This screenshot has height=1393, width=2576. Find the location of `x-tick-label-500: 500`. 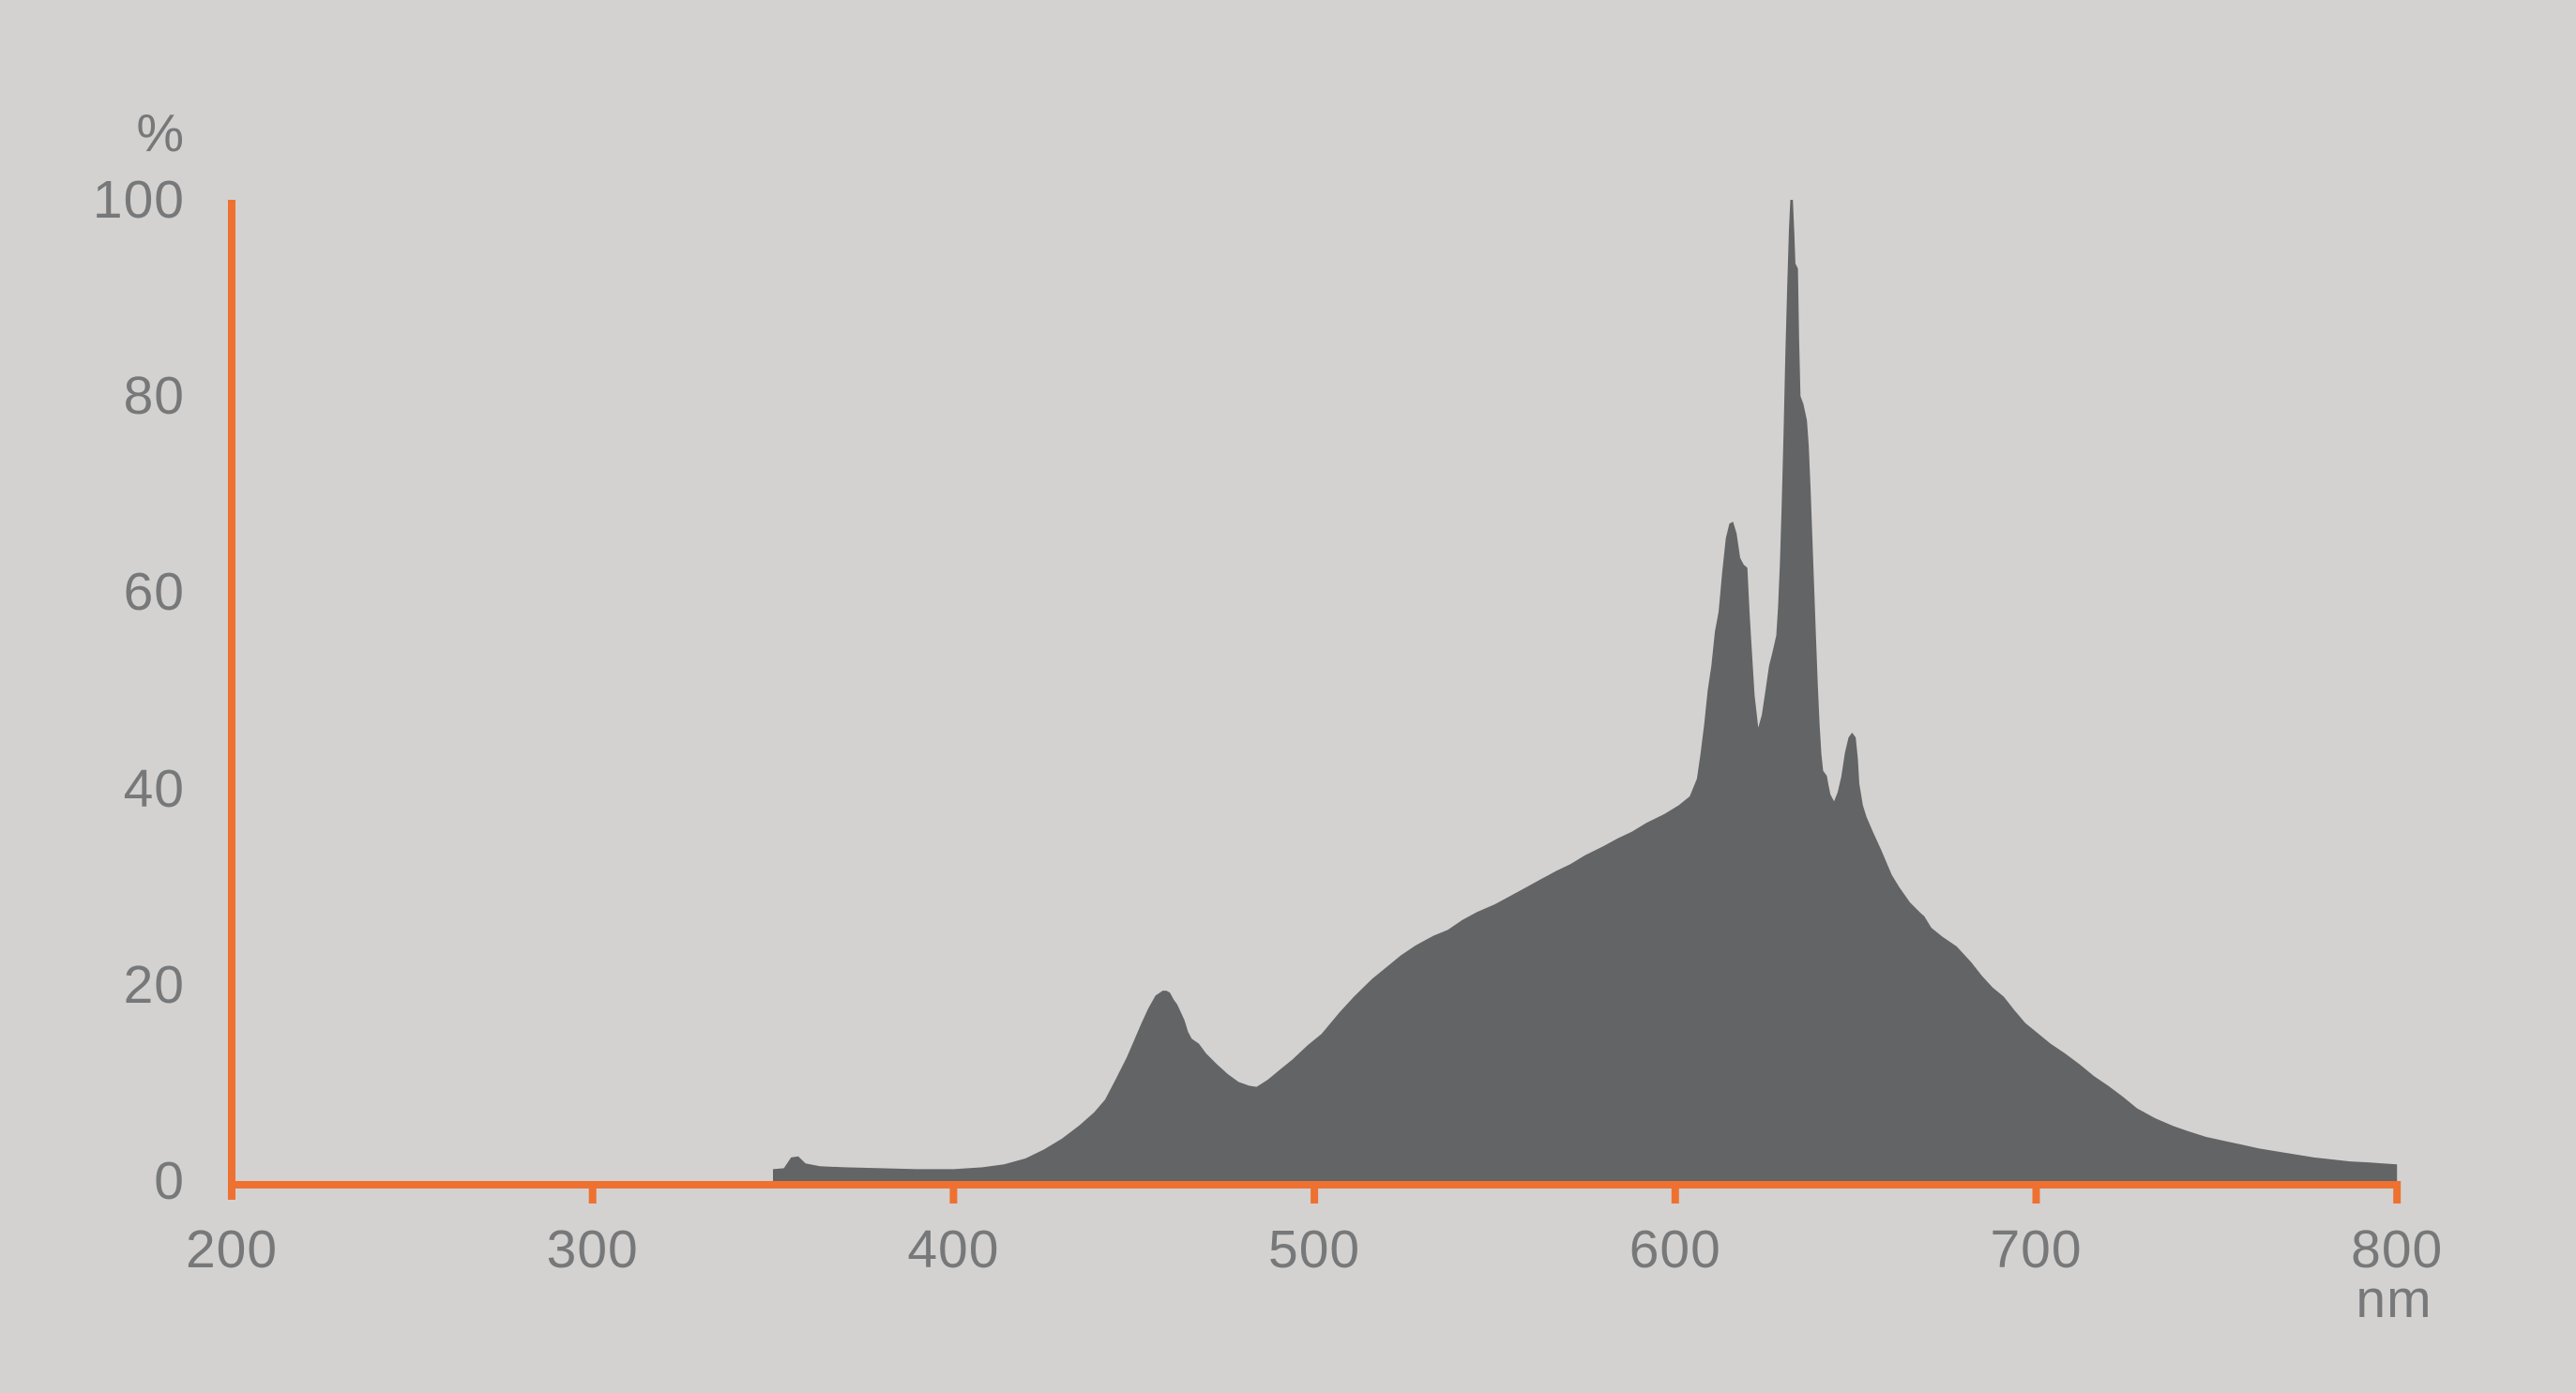

x-tick-label-500: 500 is located at coordinates (1314, 1249).